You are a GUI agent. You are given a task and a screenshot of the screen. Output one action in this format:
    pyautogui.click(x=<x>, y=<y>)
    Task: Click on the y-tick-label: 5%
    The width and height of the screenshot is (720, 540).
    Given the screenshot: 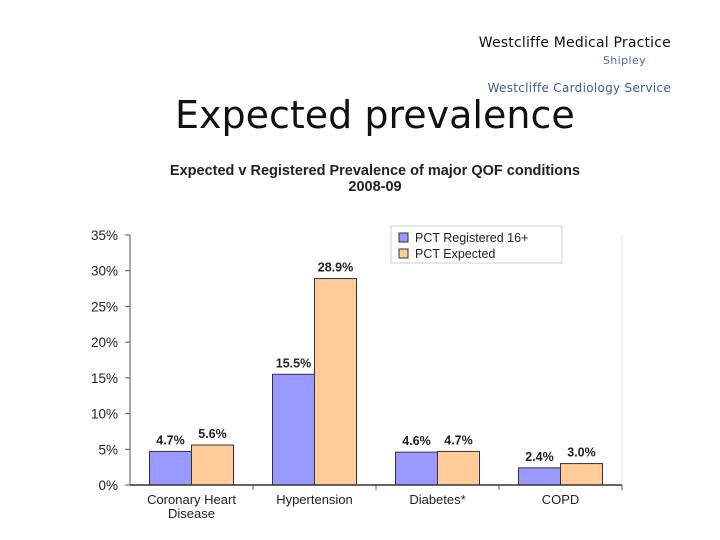 What is the action you would take?
    pyautogui.click(x=108, y=449)
    